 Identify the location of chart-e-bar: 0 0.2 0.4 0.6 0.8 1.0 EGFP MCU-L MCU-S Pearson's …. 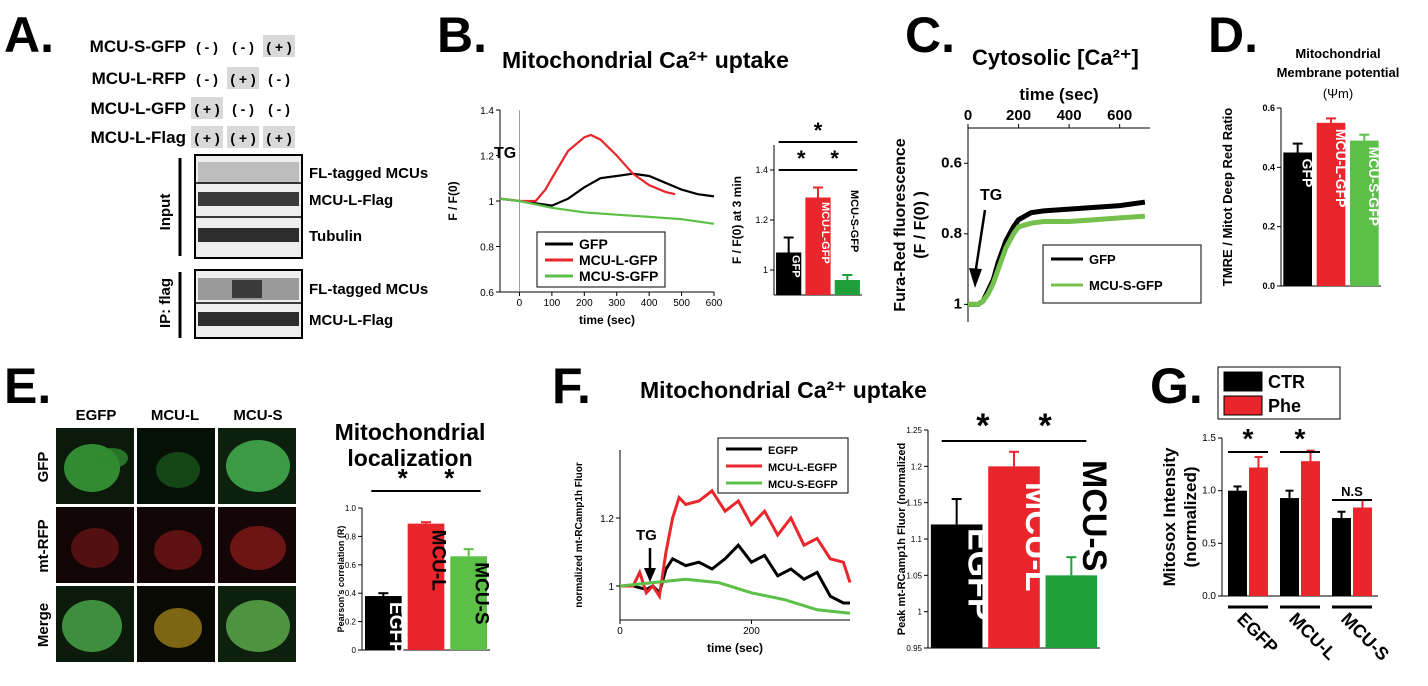
(413, 559).